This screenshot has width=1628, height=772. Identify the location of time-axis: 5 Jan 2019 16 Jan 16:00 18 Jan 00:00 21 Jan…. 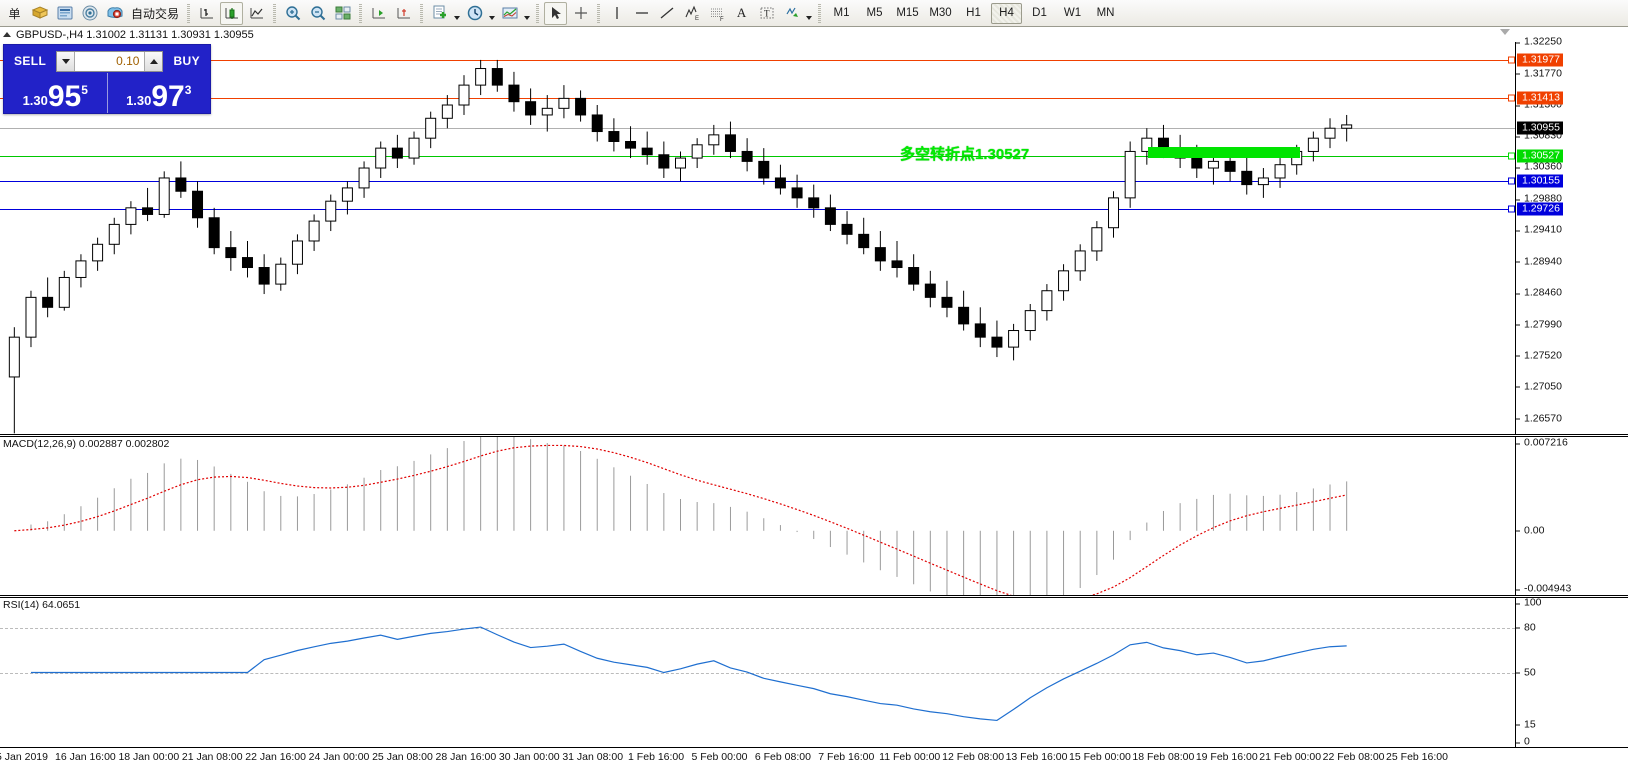
(814, 759).